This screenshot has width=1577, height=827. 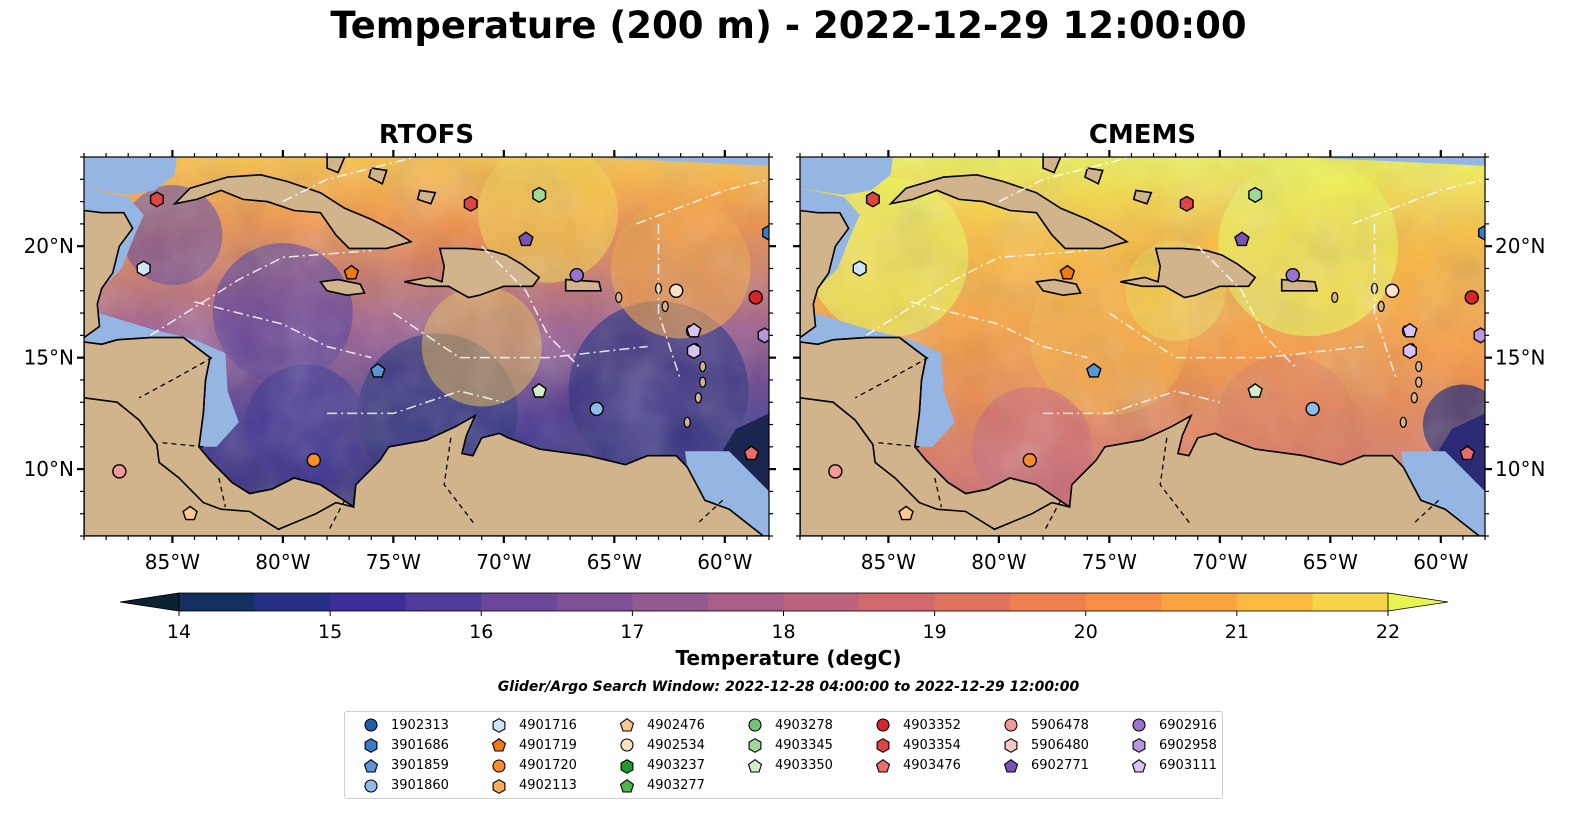 I want to click on legend-entry: 4903352, so click(x=918, y=725).